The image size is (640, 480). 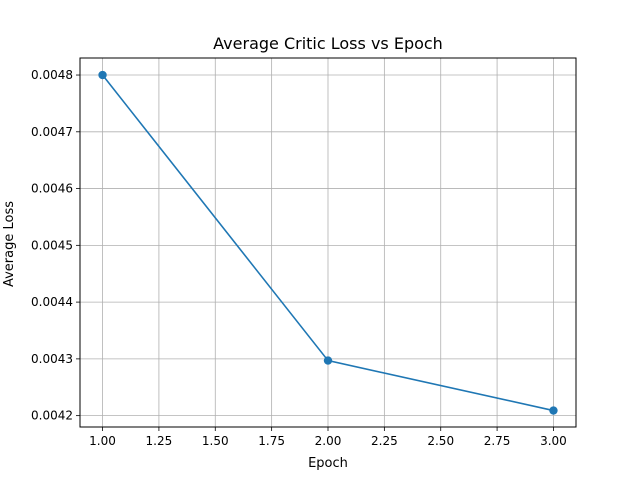 What do you see at coordinates (52, 302) in the screenshot?
I see `y-tick-label: 0.0044` at bounding box center [52, 302].